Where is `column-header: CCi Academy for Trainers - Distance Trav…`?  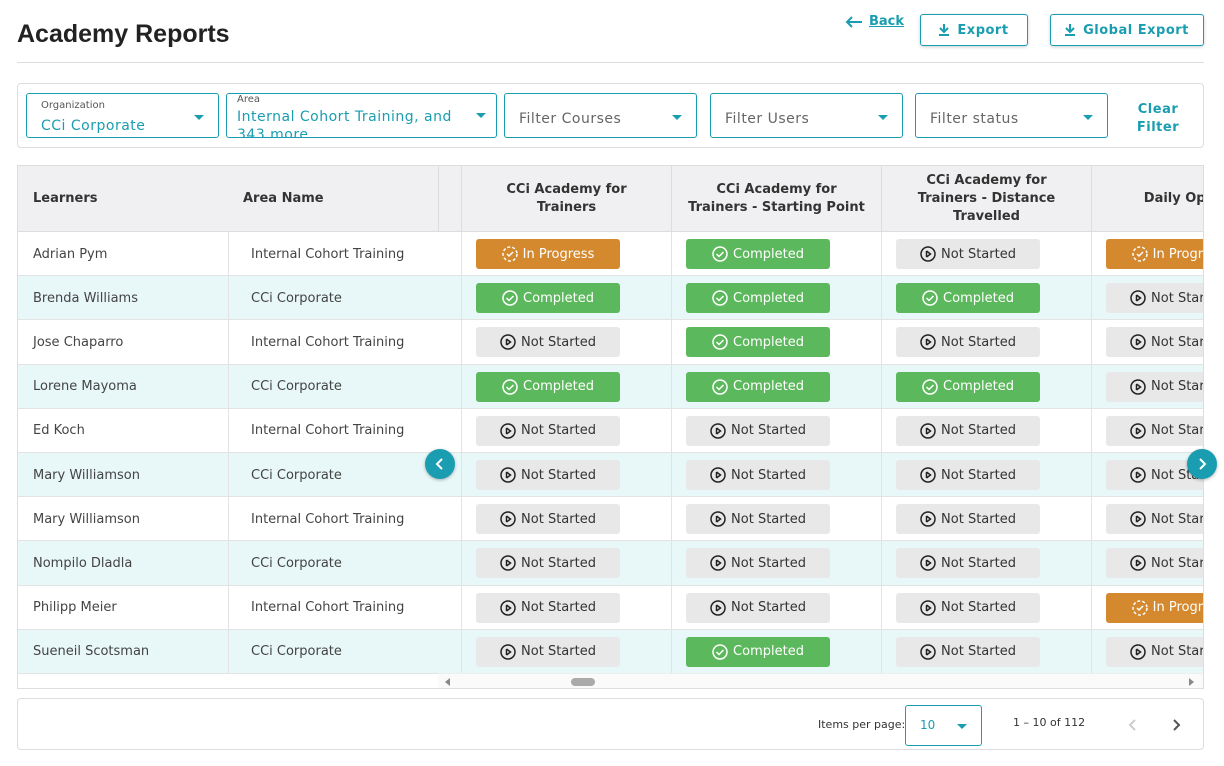 column-header: CCi Academy for Trainers - Distance Trav… is located at coordinates (986, 199).